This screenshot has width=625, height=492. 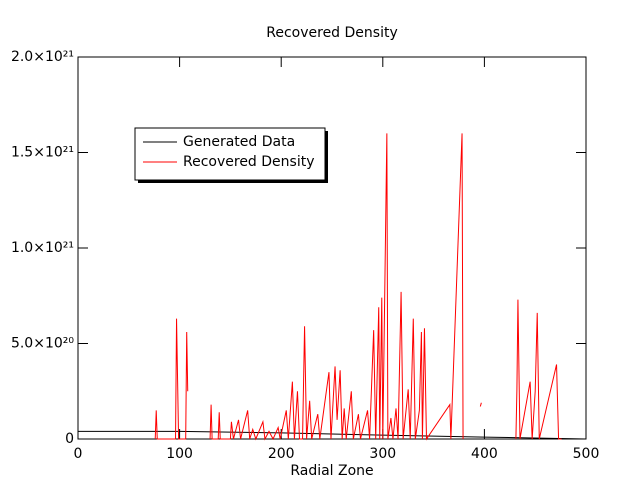 I want to click on x-tick-label: 500, so click(x=586, y=454).